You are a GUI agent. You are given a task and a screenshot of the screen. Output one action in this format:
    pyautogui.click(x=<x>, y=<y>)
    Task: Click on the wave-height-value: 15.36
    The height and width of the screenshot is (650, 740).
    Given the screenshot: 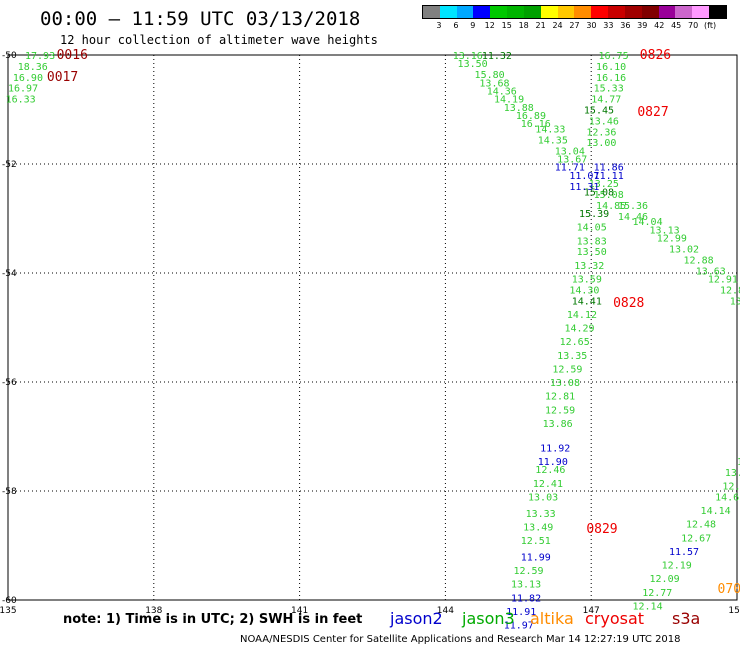 What is the action you would take?
    pyautogui.click(x=633, y=206)
    